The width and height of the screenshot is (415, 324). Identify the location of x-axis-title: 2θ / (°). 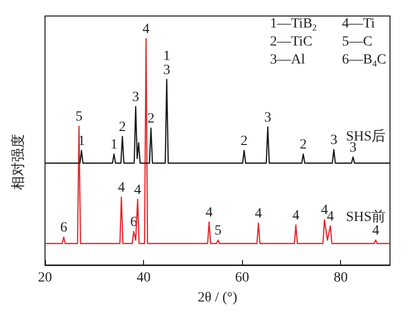
(218, 298).